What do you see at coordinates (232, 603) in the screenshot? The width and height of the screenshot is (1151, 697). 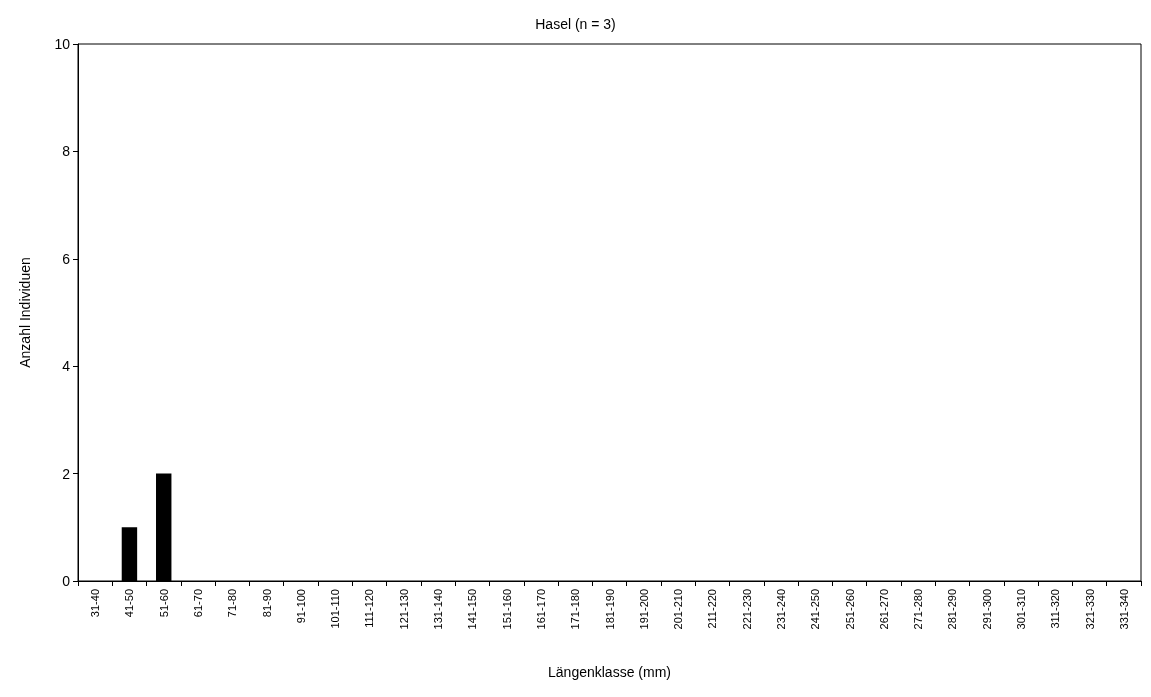 I see `x-tick-label: 71-80` at bounding box center [232, 603].